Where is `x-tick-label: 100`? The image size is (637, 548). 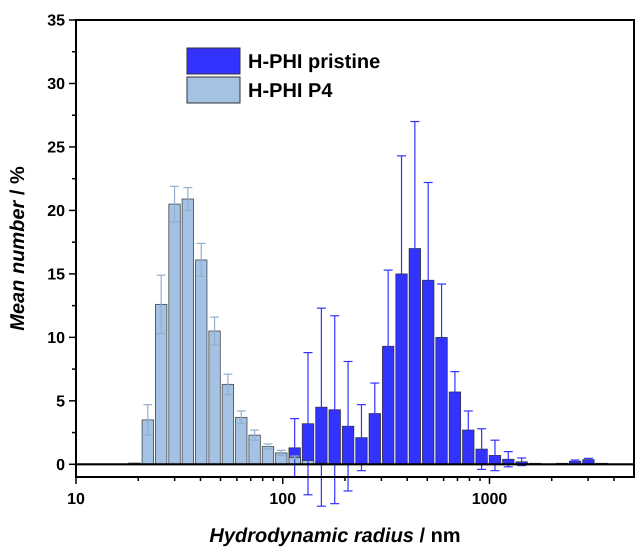
x-tick-label: 100 is located at coordinates (282, 499).